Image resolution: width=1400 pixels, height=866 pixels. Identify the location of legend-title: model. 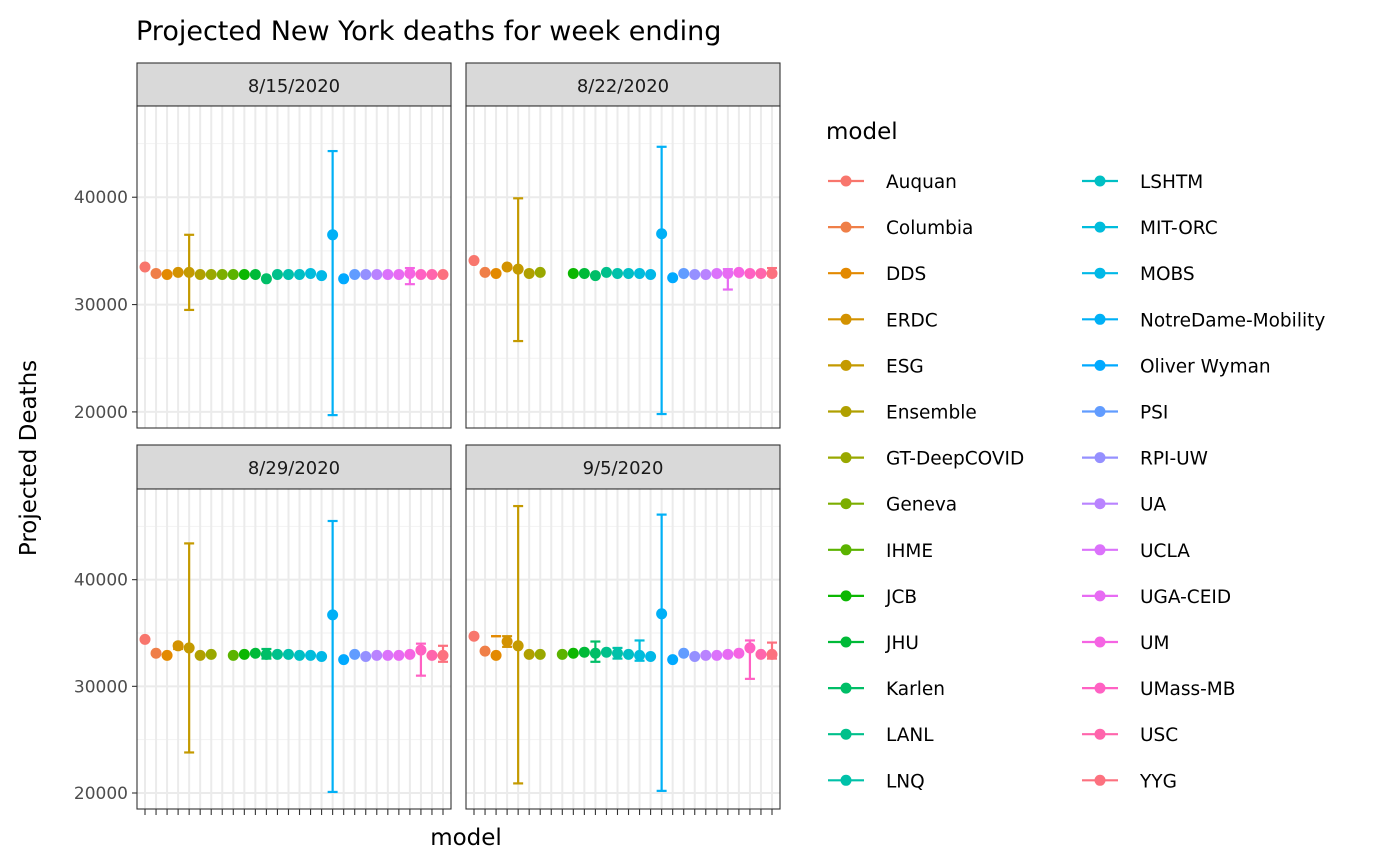
(862, 132).